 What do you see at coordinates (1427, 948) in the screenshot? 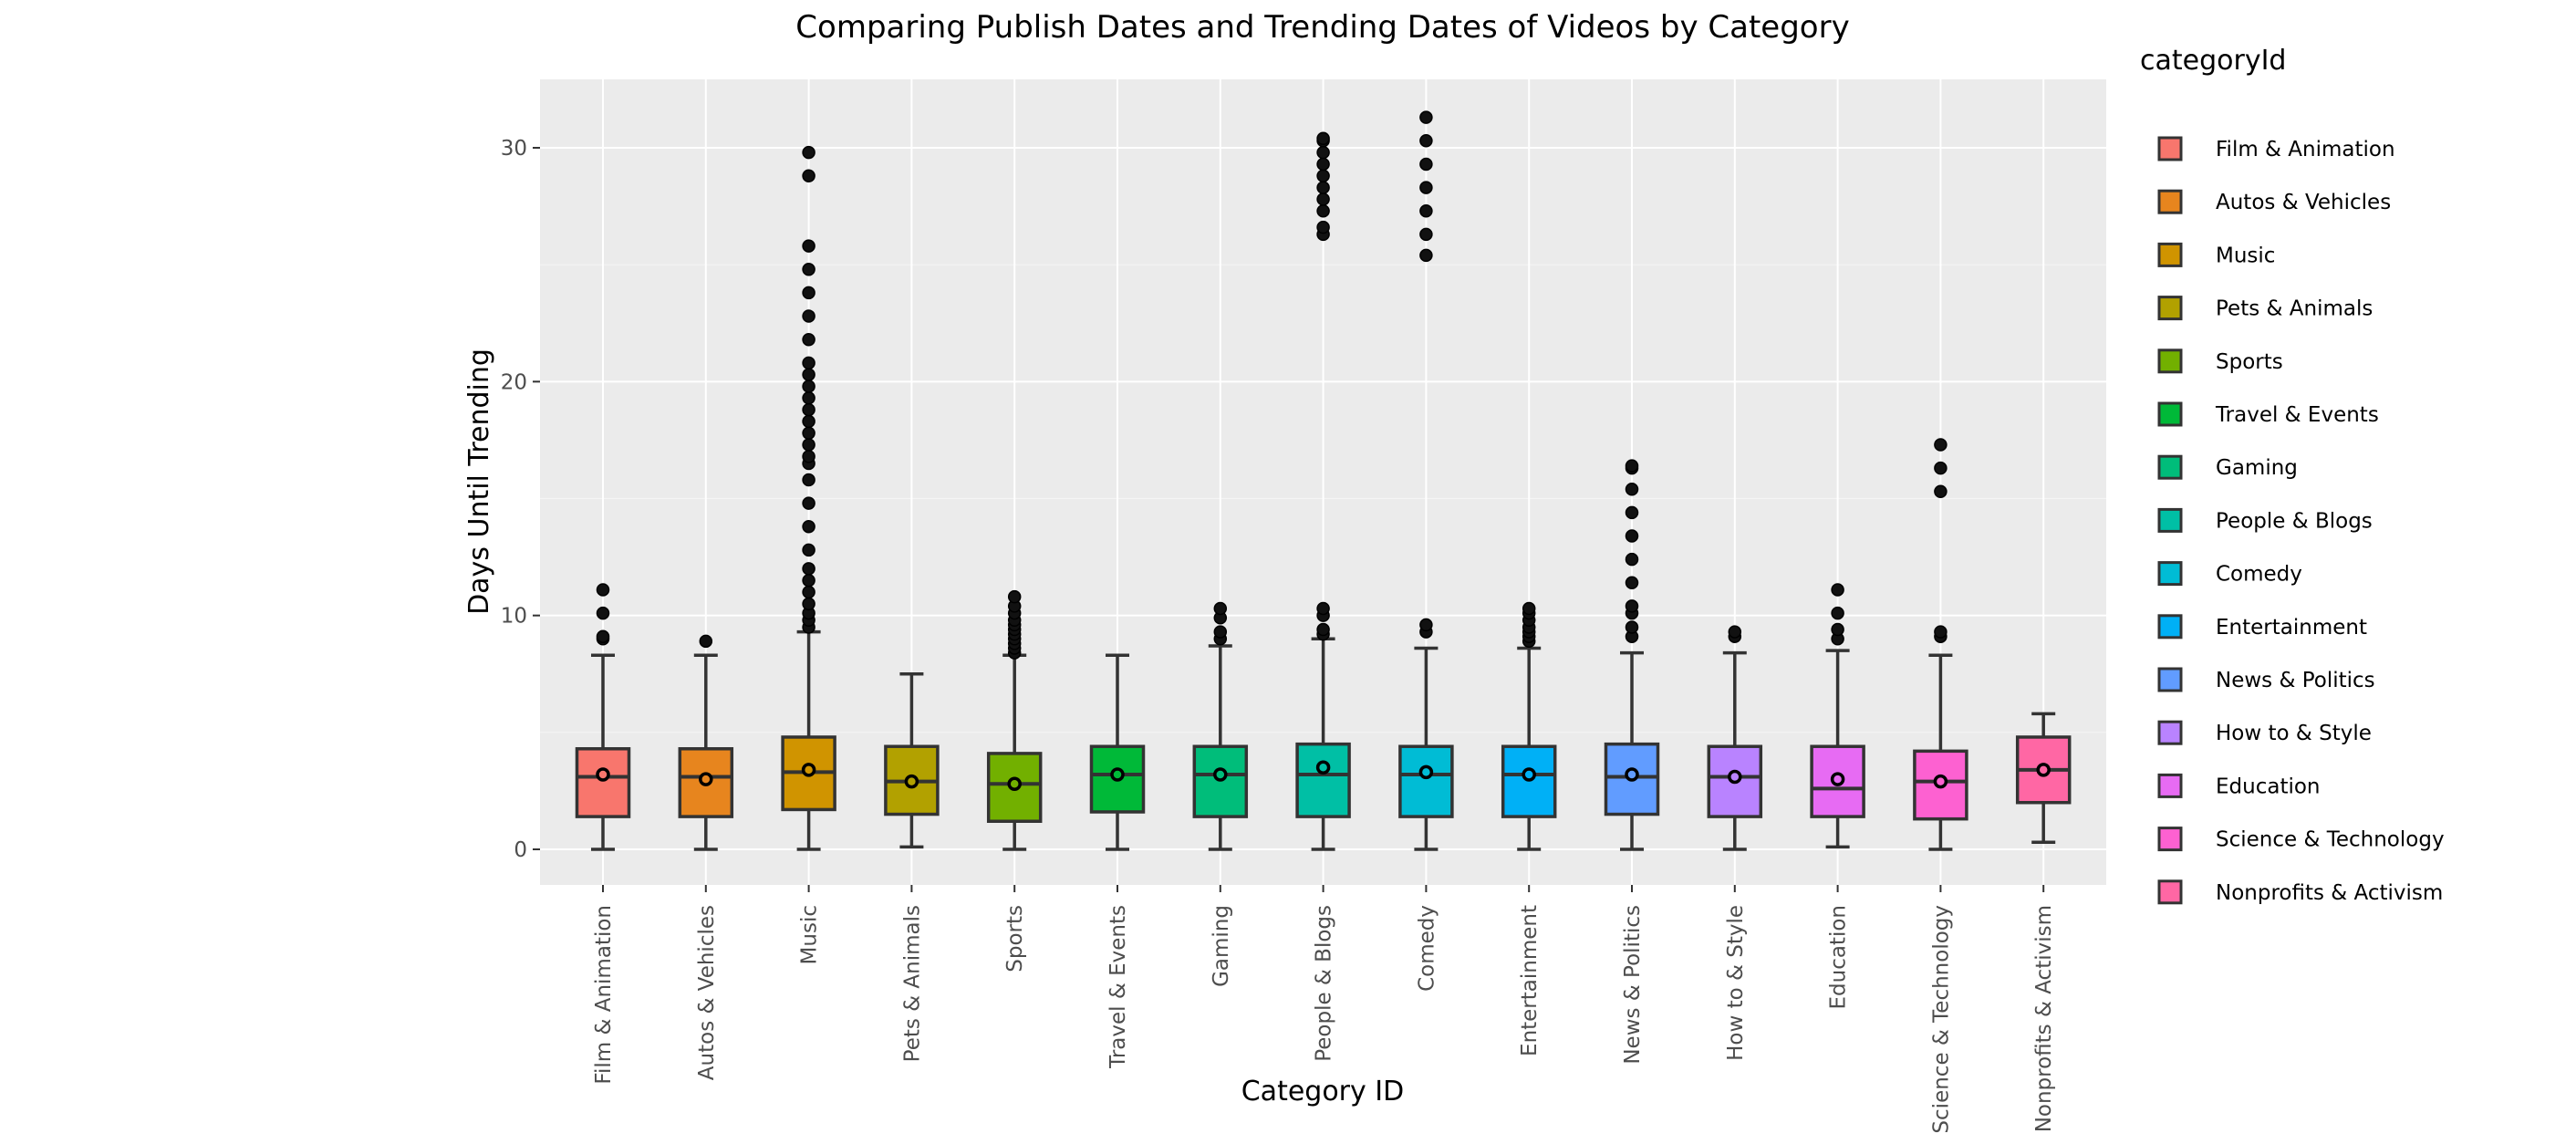
I see `x-tick-label: Comedy` at bounding box center [1427, 948].